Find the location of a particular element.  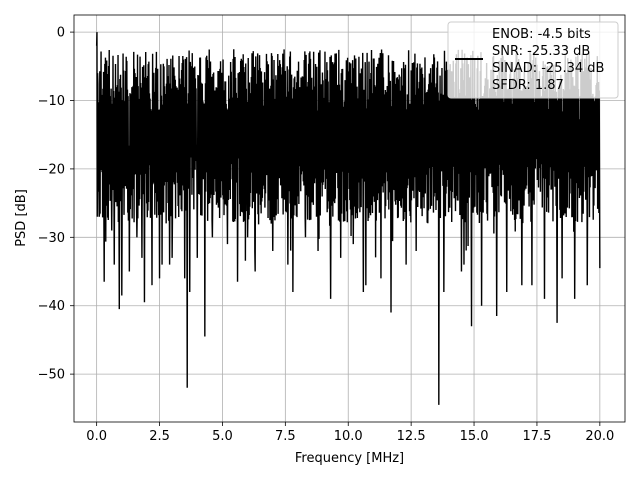

x-tick-label: 2.5 is located at coordinates (159, 436).